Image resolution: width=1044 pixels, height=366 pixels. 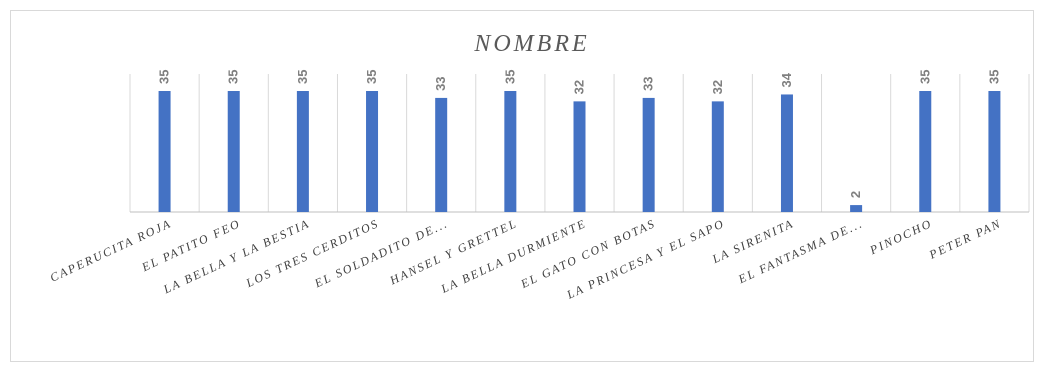 I want to click on data-label: 34, so click(x=786, y=79).